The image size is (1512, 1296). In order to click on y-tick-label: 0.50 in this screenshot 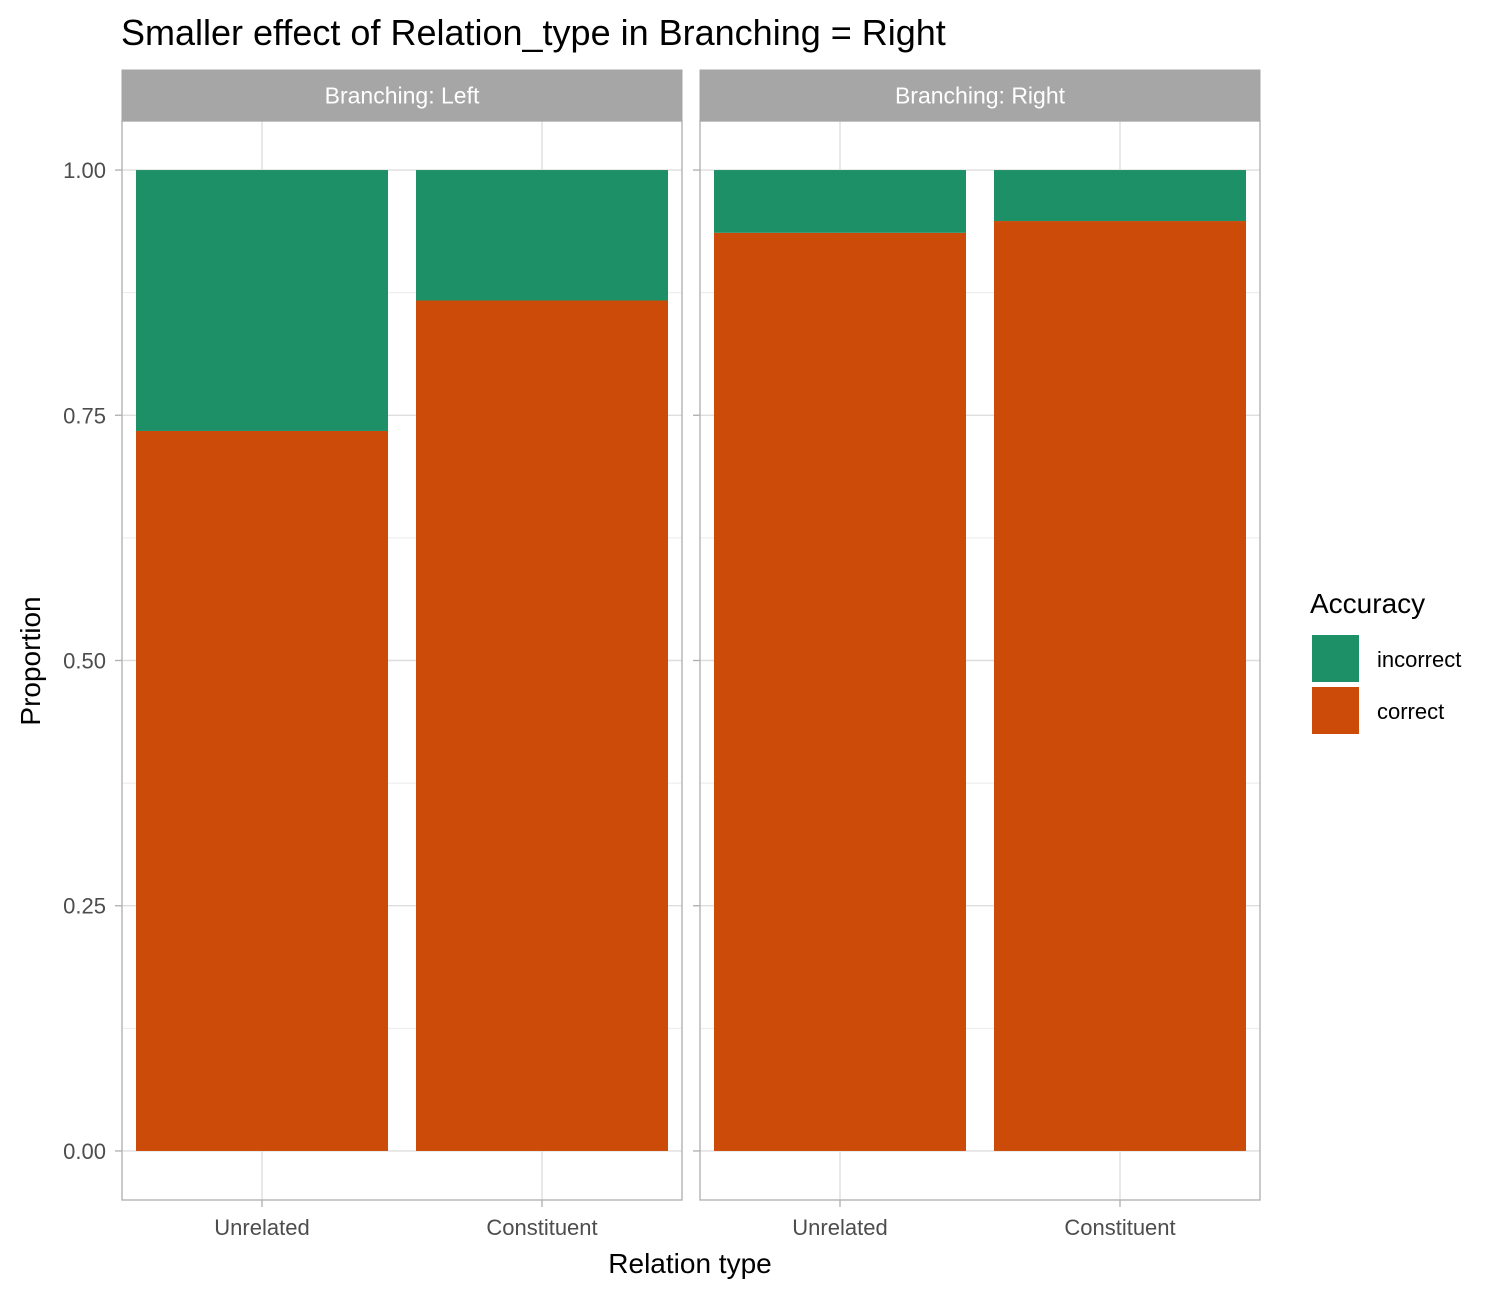, I will do `click(84, 661)`.